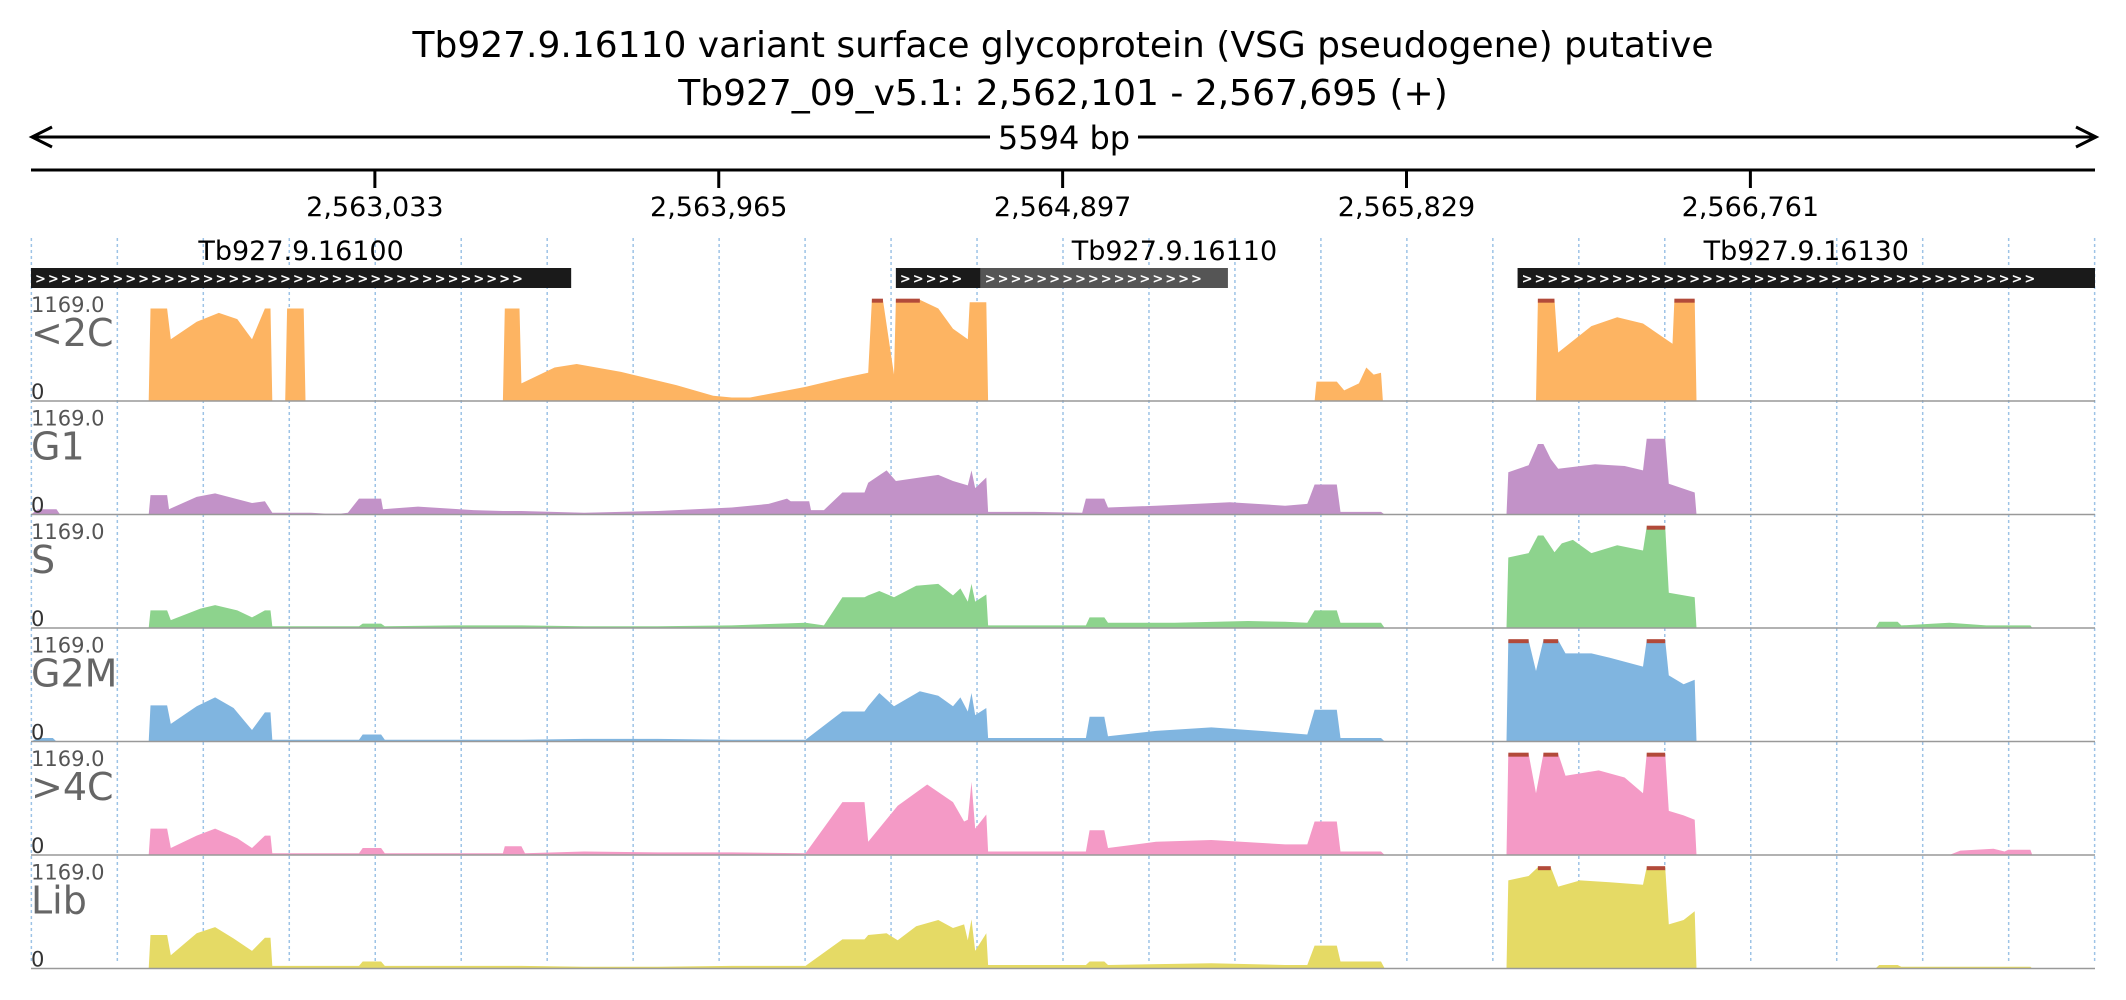  Describe the element at coordinates (59, 901) in the screenshot. I see `track-name: Lib` at that location.